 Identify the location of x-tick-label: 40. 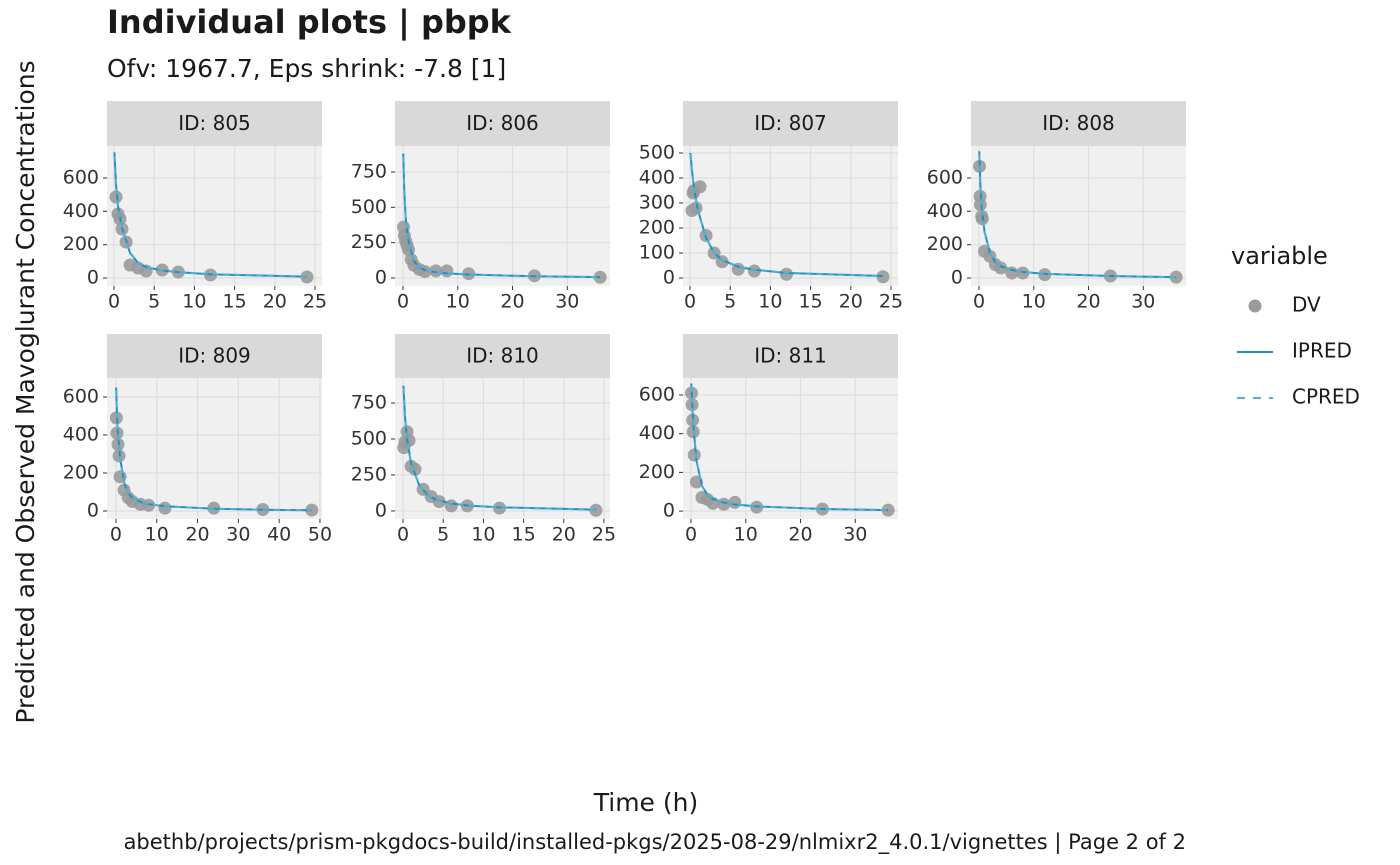
(279, 535).